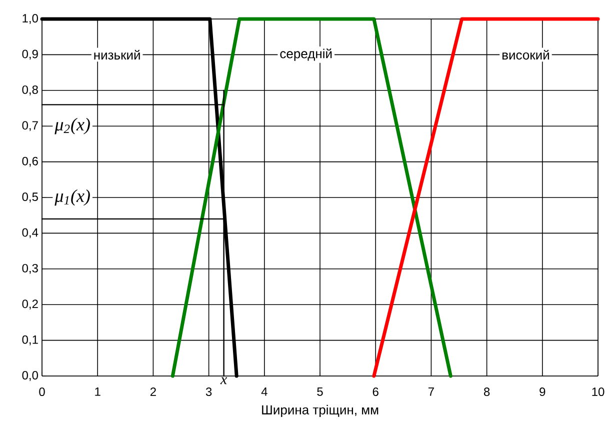  What do you see at coordinates (487, 392) in the screenshot?
I see `x-tick-label: 8` at bounding box center [487, 392].